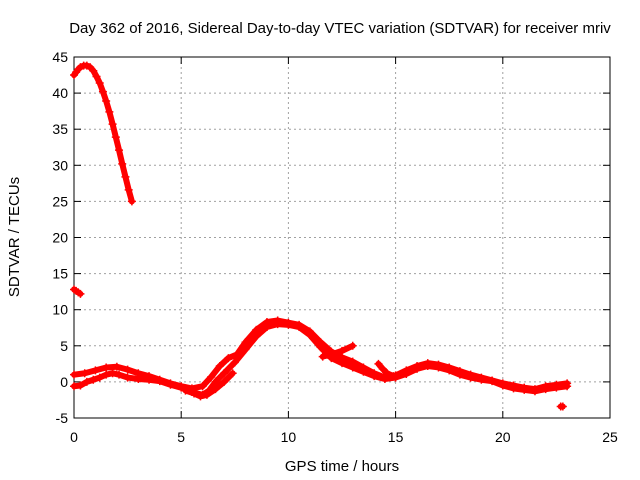  I want to click on y-tick-label: 15, so click(60, 274).